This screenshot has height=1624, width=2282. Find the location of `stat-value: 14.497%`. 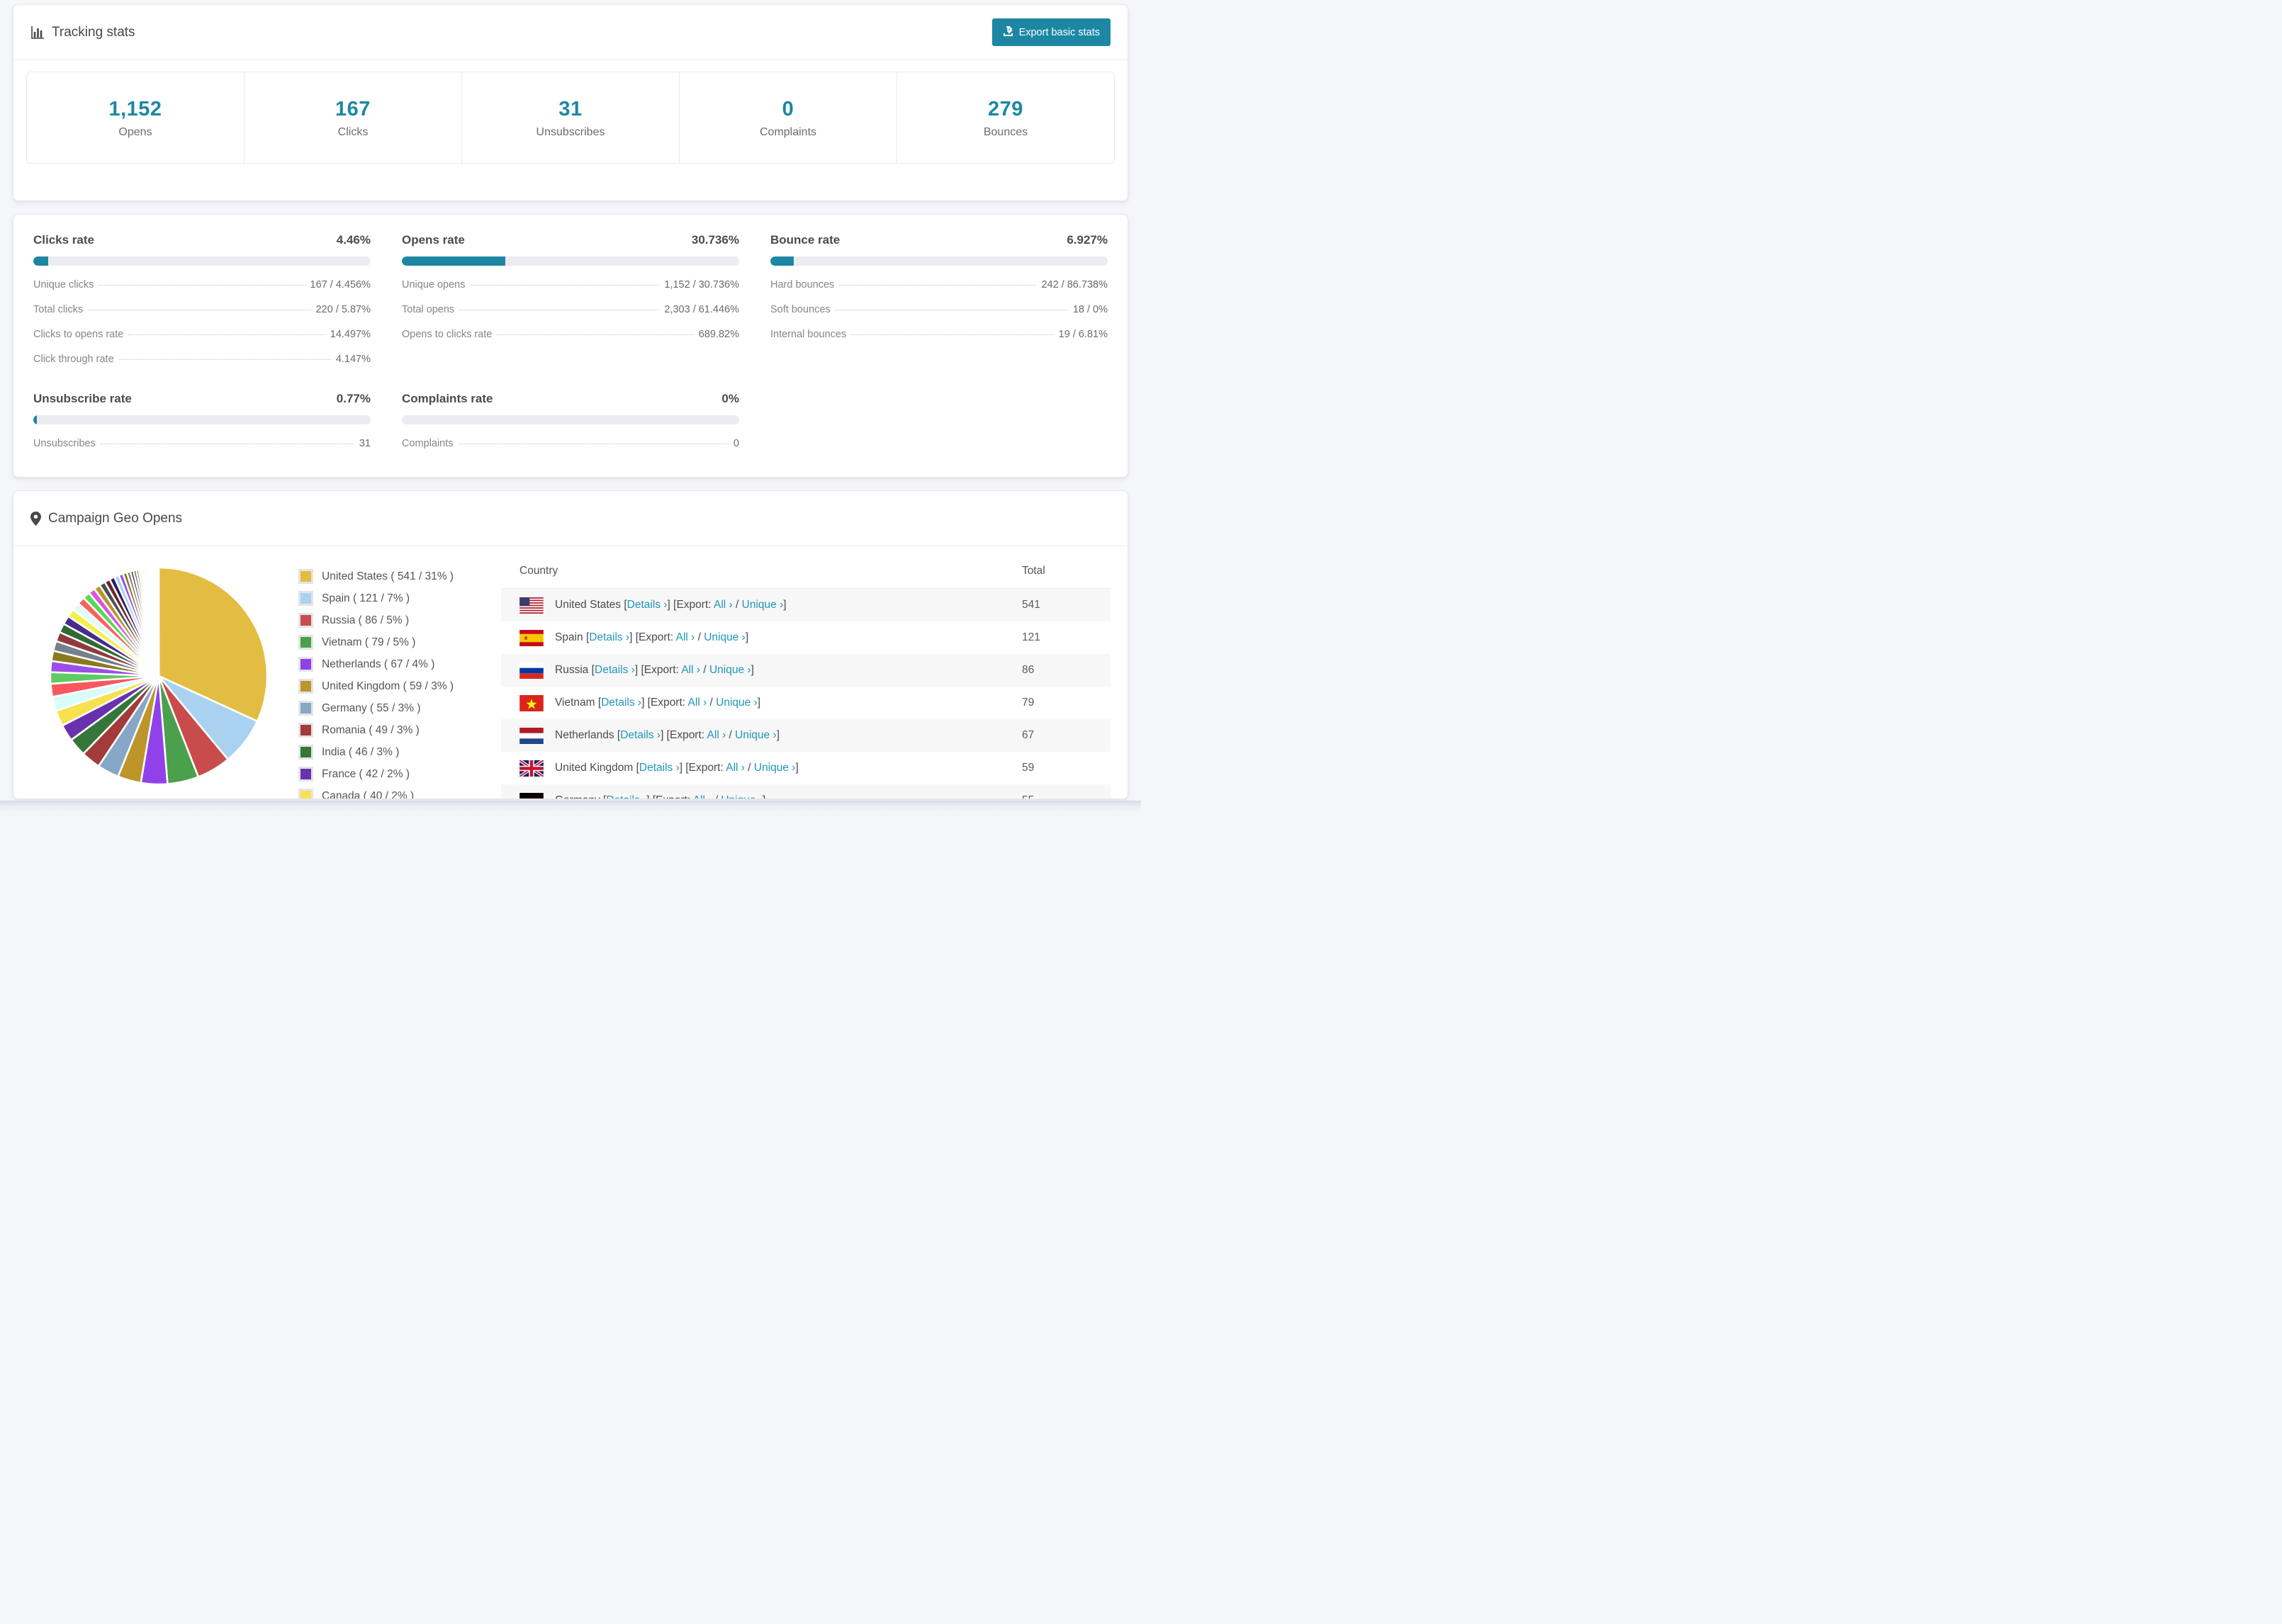

stat-value: 14.497% is located at coordinates (351, 334).